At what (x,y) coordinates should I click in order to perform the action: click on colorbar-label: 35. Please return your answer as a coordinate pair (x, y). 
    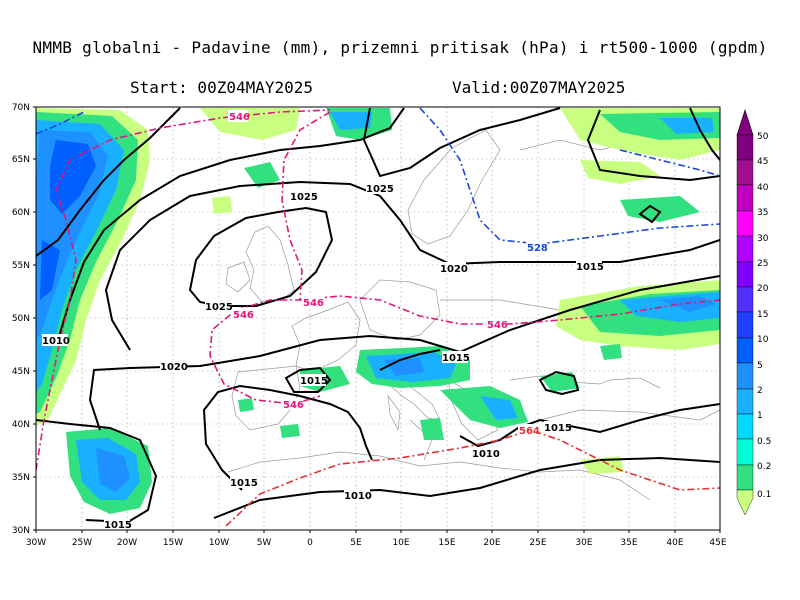
    Looking at the image, I should click on (762, 213).